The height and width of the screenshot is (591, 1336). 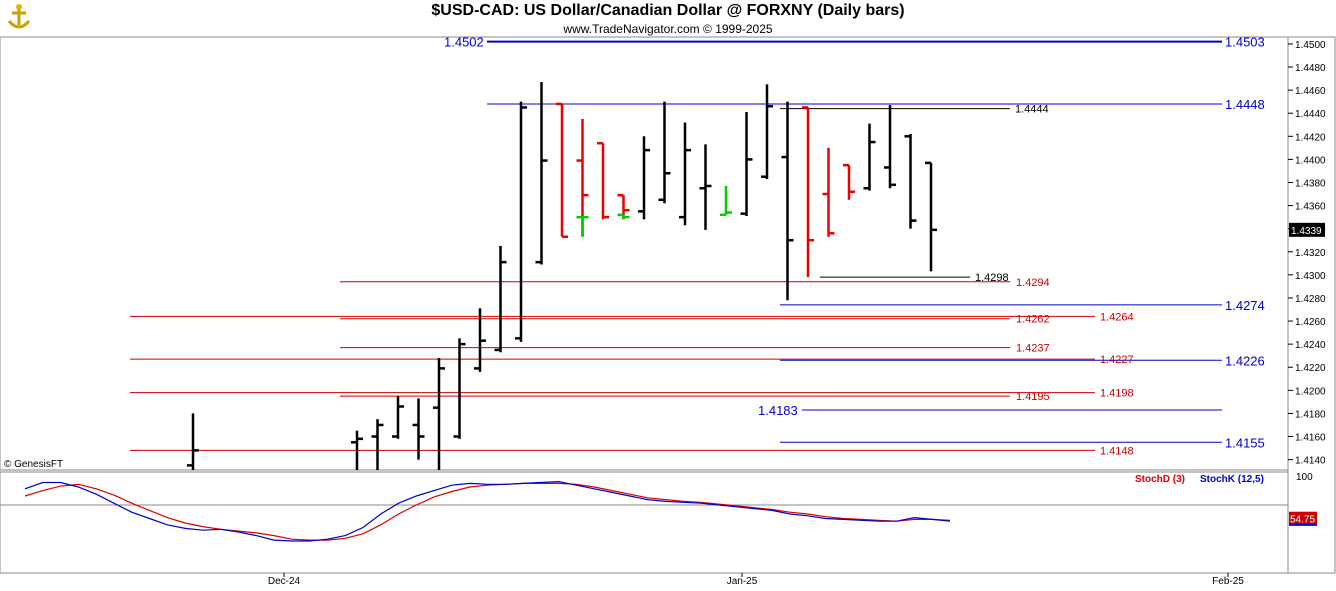 I want to click on x-tick-label: Feb-25, so click(x=1228, y=581).